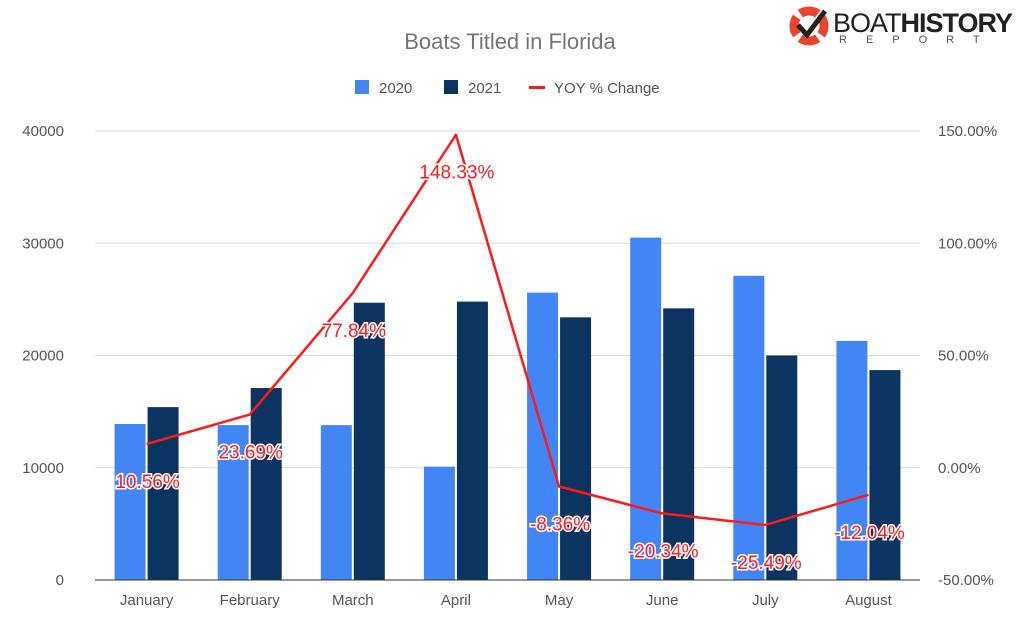 Image resolution: width=1023 pixels, height=632 pixels. What do you see at coordinates (147, 600) in the screenshot?
I see `x-tick-label: January` at bounding box center [147, 600].